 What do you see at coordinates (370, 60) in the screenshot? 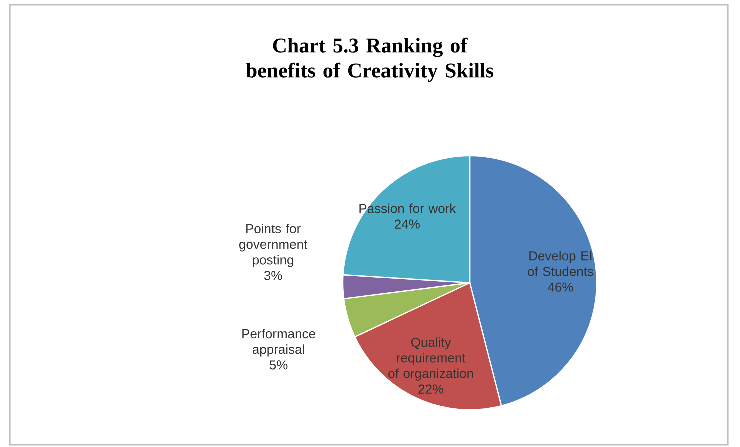
I see `chart-title: Chart 5.3 Ranking of benefits of Creativity Skills` at bounding box center [370, 60].